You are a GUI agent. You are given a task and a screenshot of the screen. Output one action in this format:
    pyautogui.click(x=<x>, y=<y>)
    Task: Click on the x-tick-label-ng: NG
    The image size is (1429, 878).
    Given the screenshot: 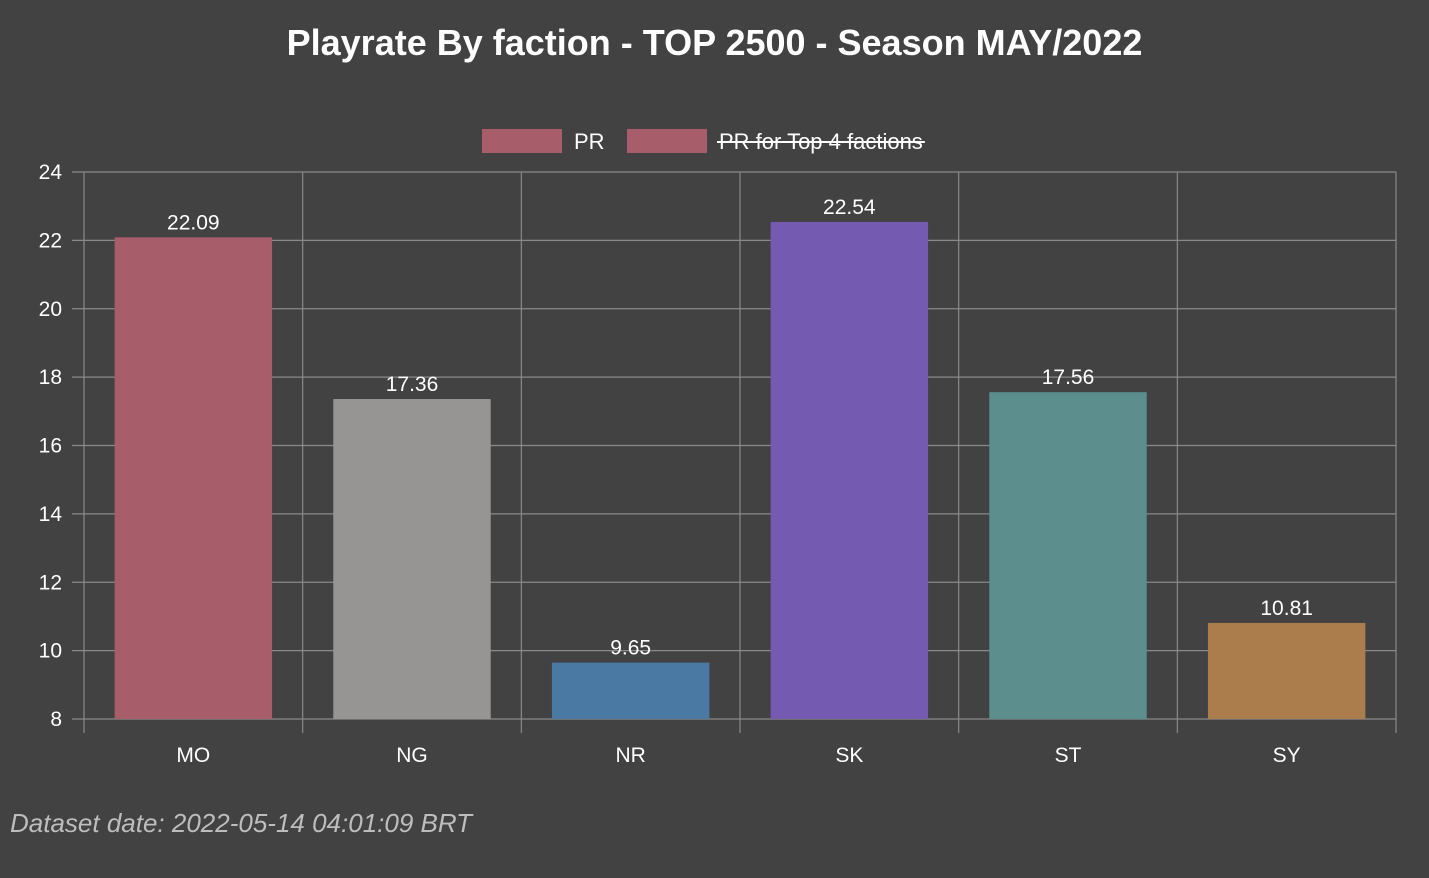 What is the action you would take?
    pyautogui.click(x=412, y=755)
    